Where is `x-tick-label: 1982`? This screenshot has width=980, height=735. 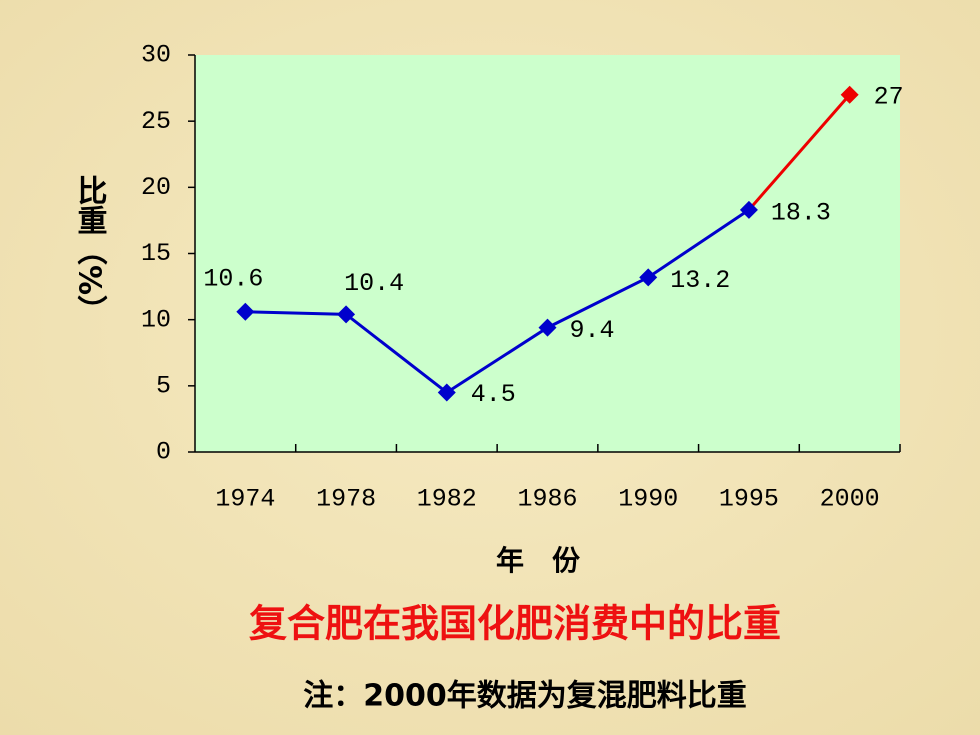
x-tick-label: 1982 is located at coordinates (447, 499).